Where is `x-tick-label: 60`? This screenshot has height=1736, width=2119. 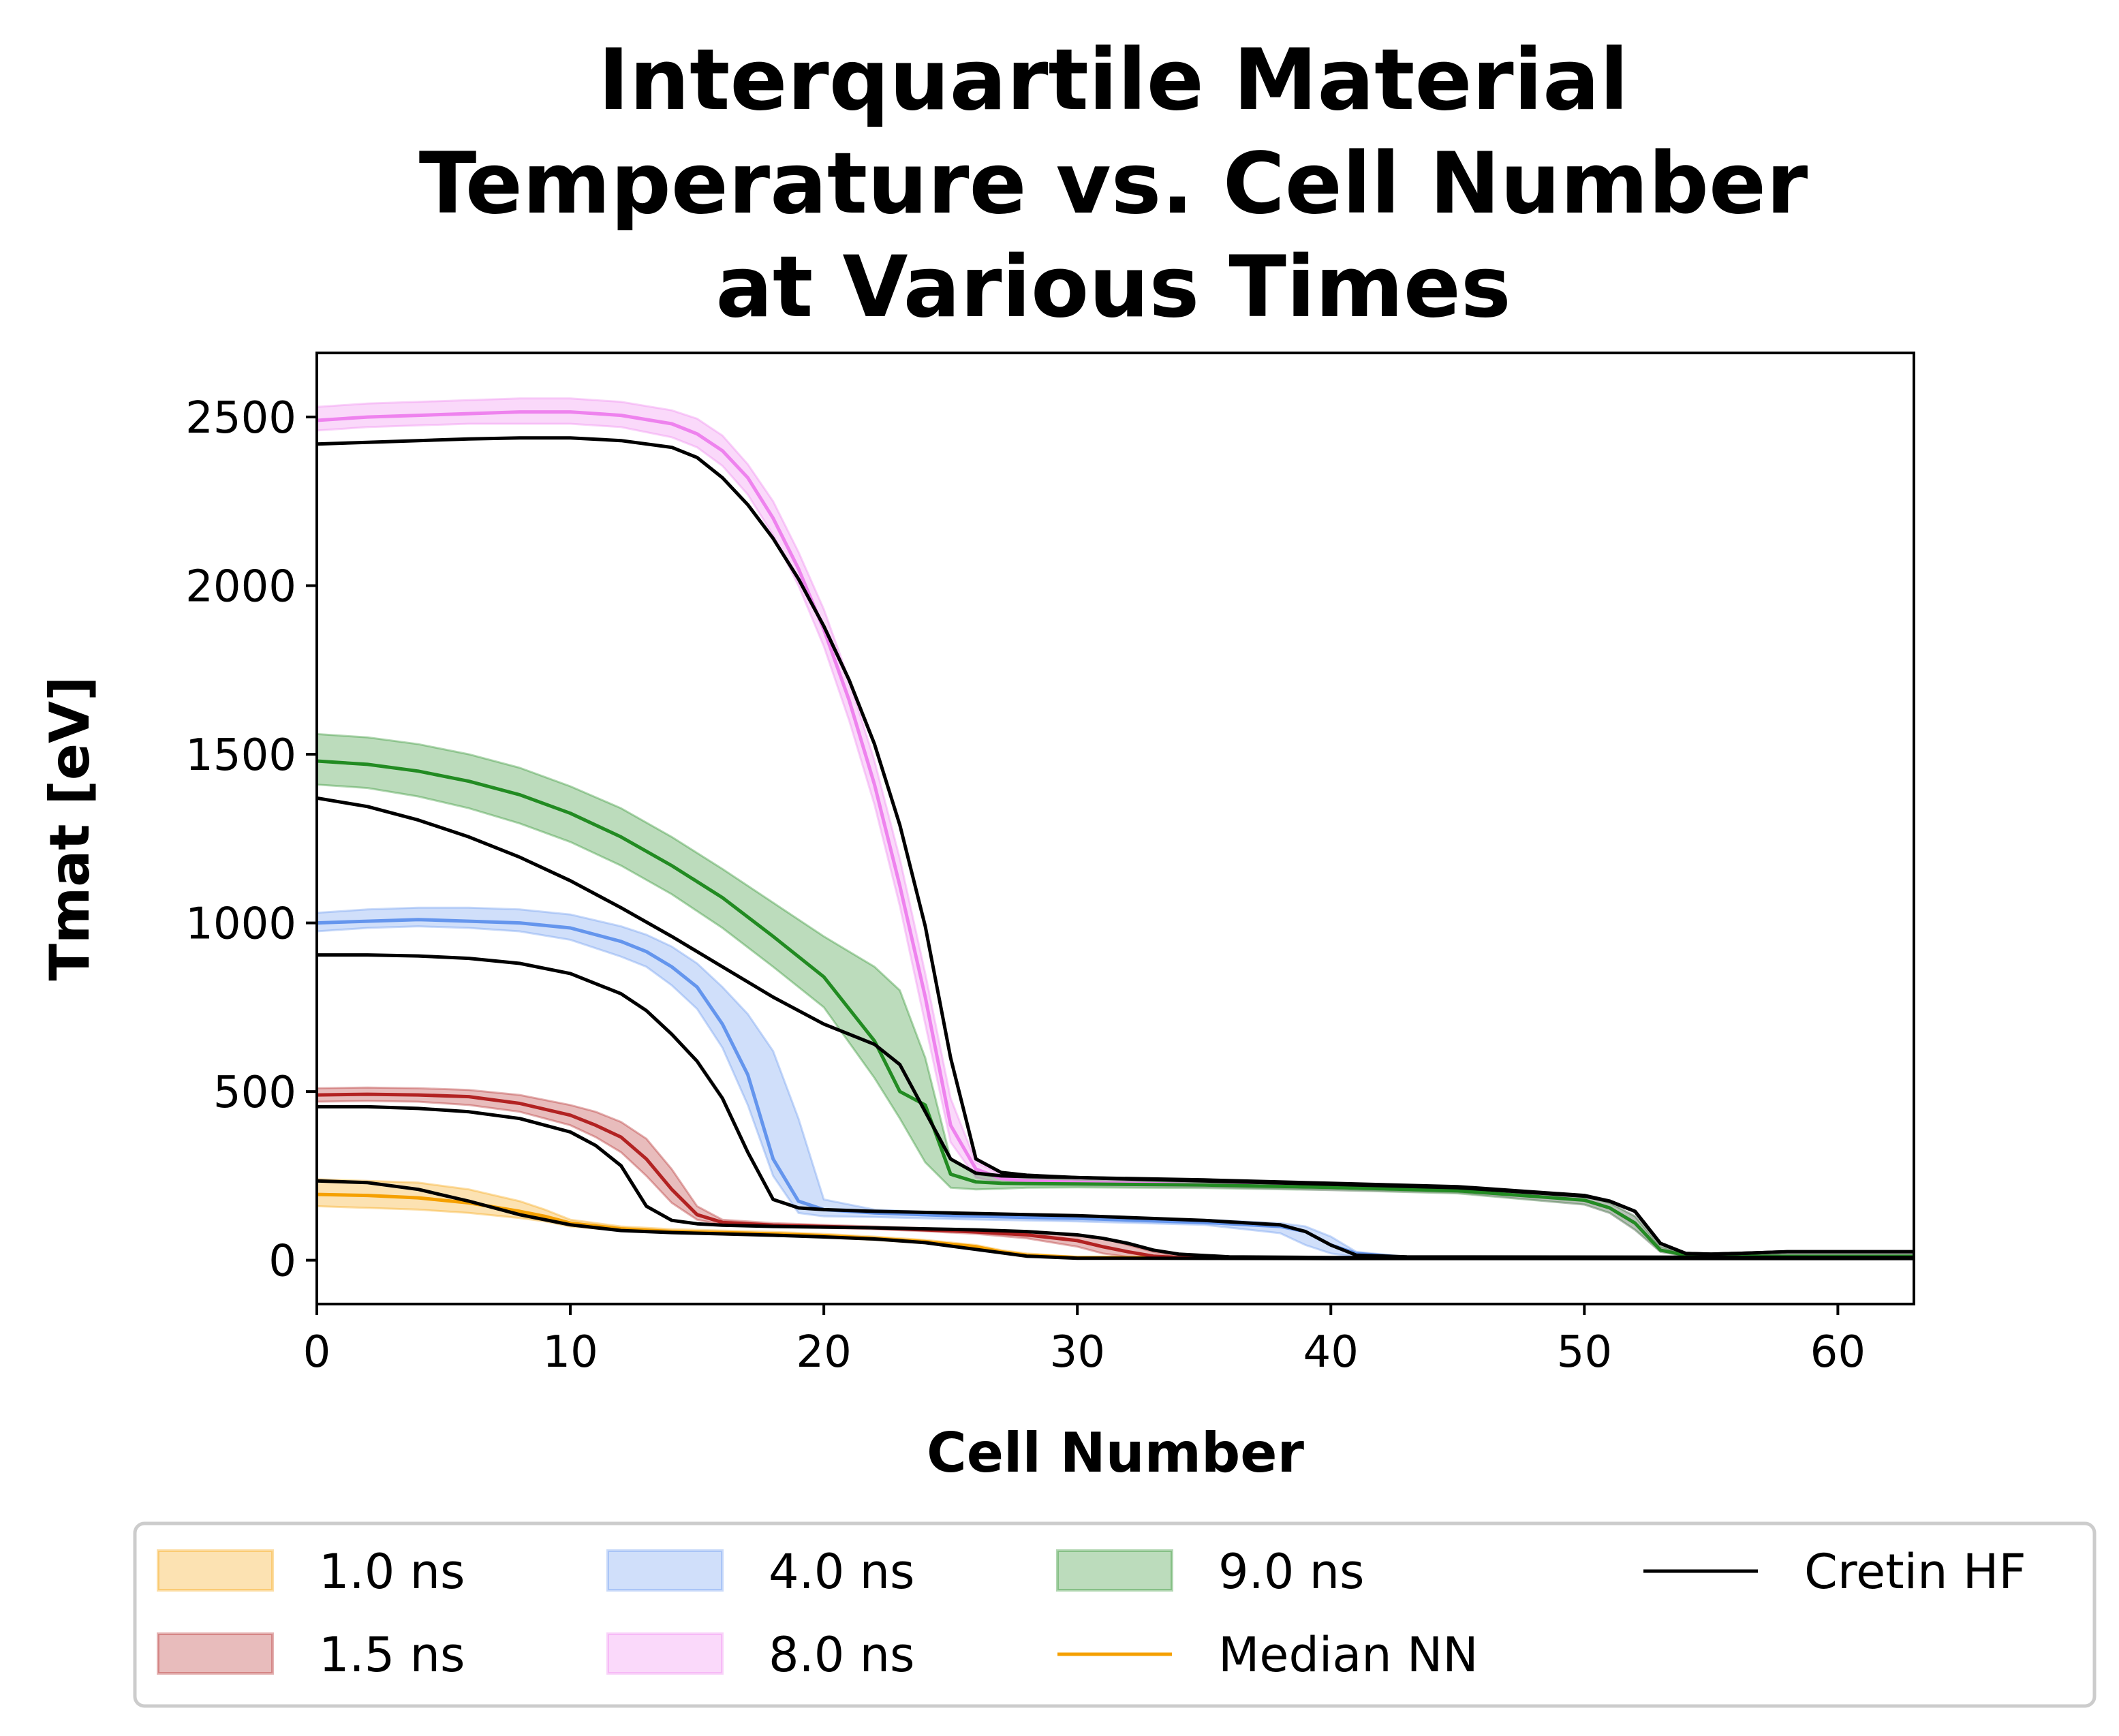
x-tick-label: 60 is located at coordinates (1838, 1353).